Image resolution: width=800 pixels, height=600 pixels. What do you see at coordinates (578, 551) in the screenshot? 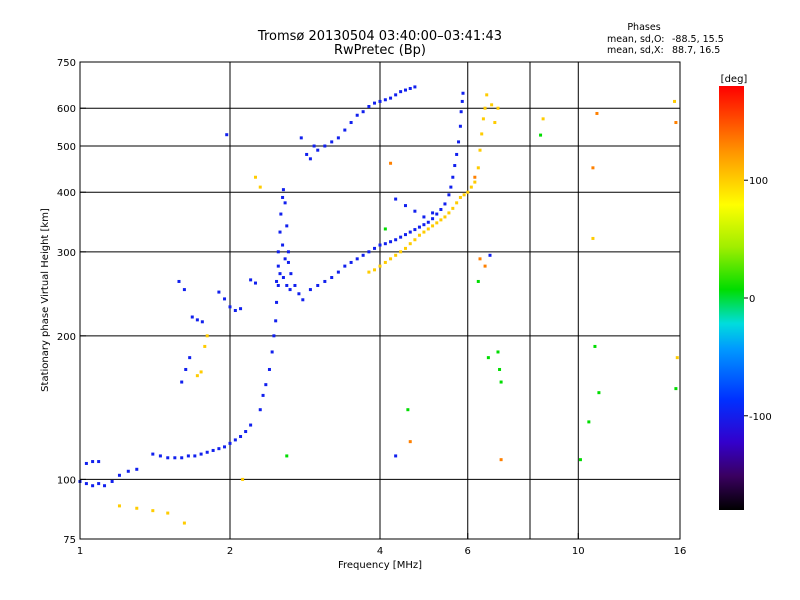
I see `x-tick-label: 10` at bounding box center [578, 551].